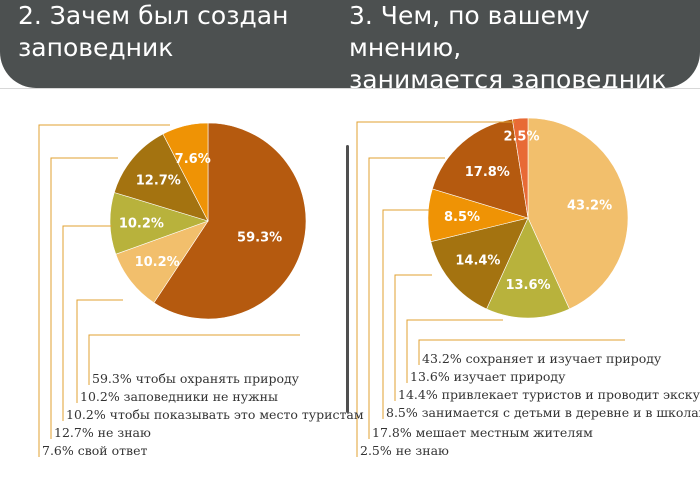  Describe the element at coordinates (158, 181) in the screenshot. I see `pie2-slice-label-3: 12.7%` at that location.